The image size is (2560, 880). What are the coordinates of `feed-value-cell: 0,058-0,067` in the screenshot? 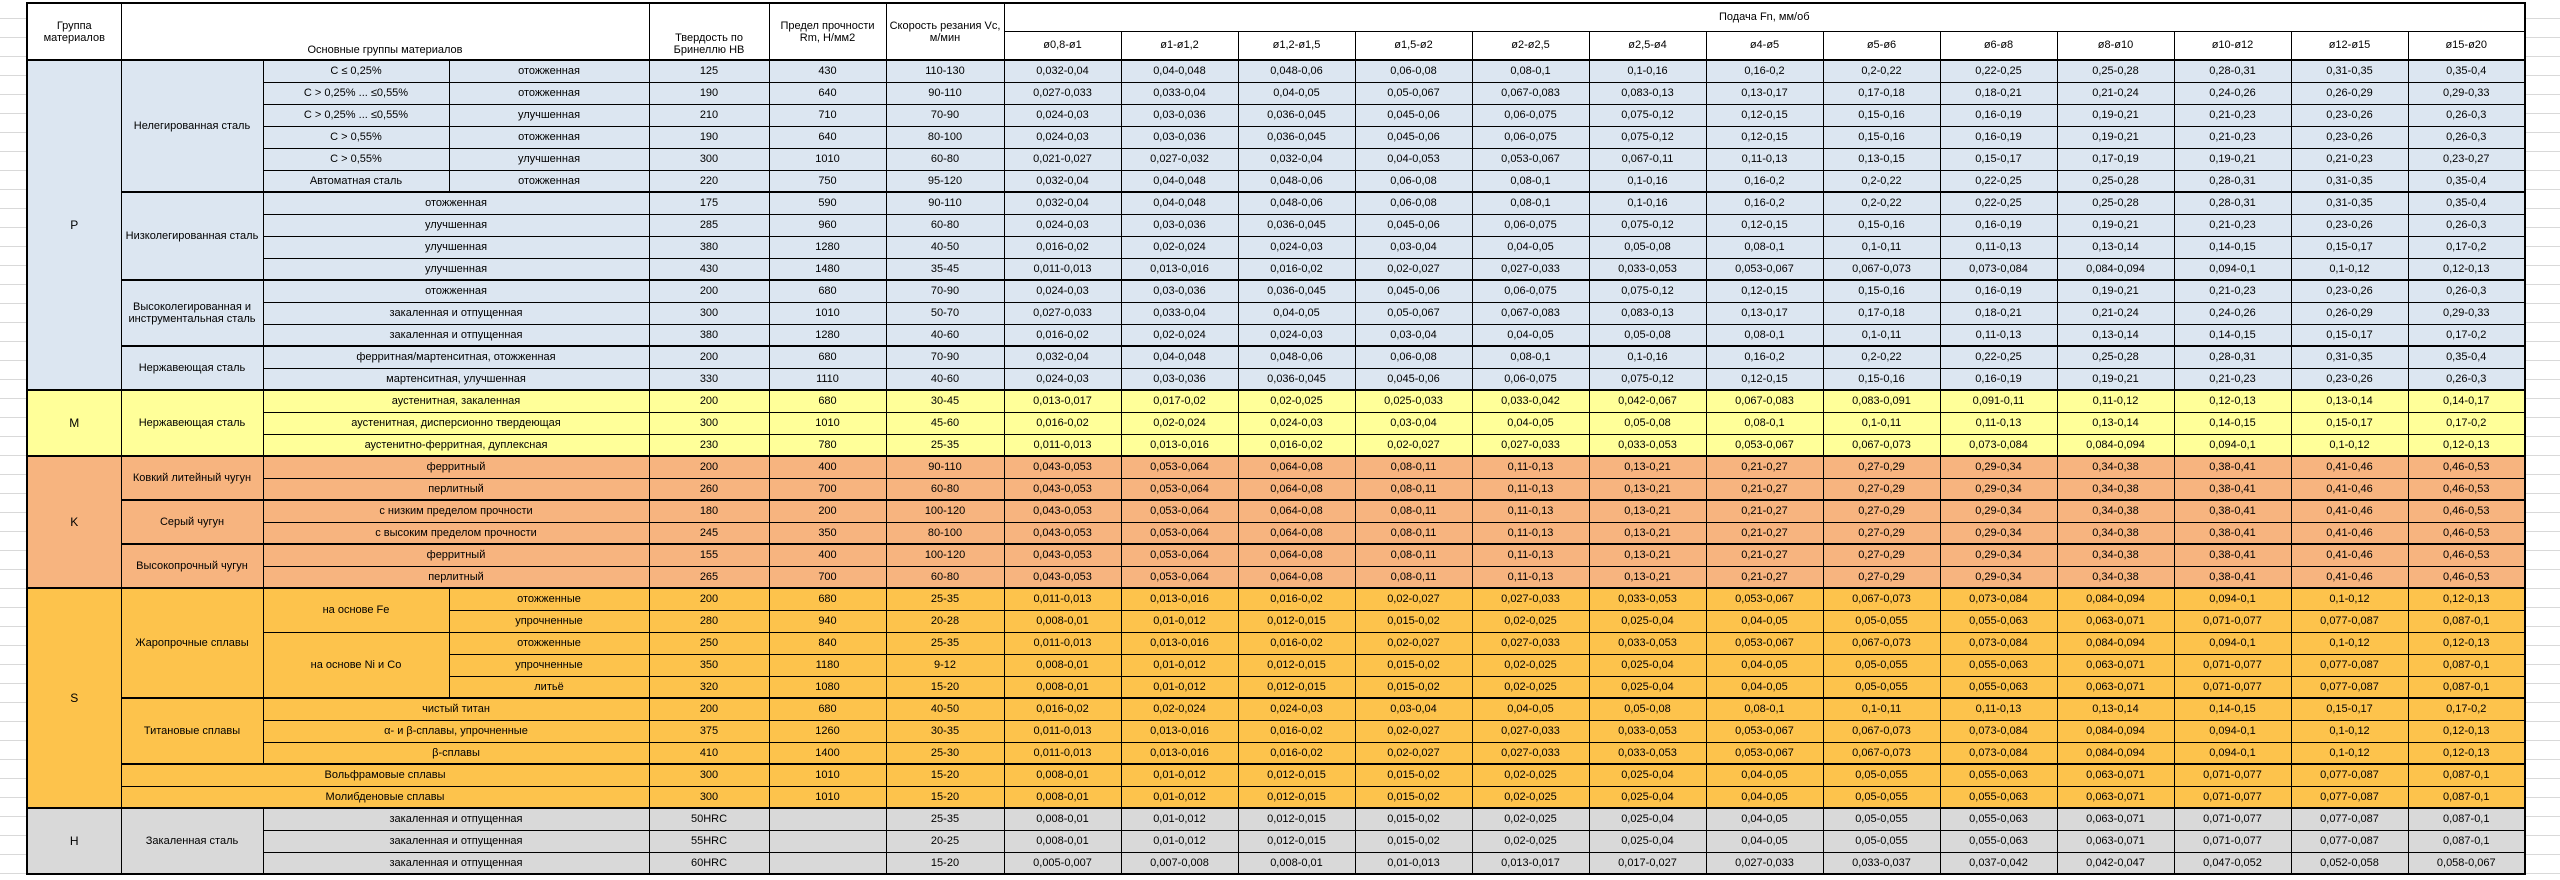 It's located at (2466, 863).